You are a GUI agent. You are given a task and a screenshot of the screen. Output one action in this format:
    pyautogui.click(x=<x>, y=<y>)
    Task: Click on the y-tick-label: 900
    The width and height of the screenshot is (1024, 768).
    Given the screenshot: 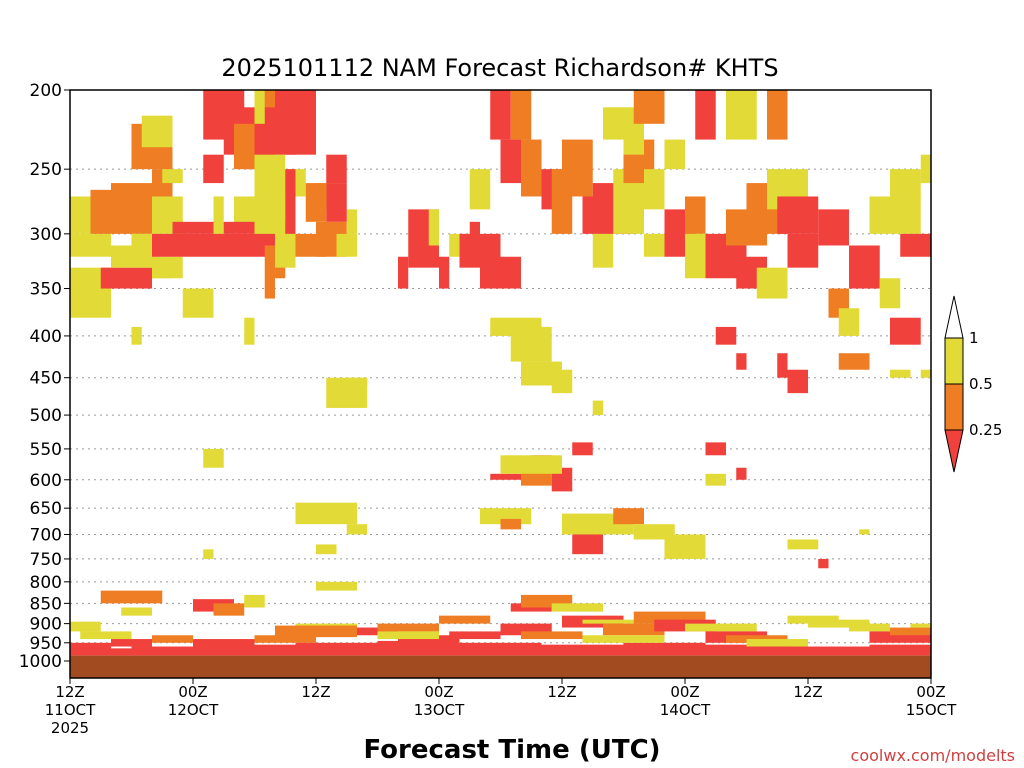 What is the action you would take?
    pyautogui.click(x=46, y=625)
    